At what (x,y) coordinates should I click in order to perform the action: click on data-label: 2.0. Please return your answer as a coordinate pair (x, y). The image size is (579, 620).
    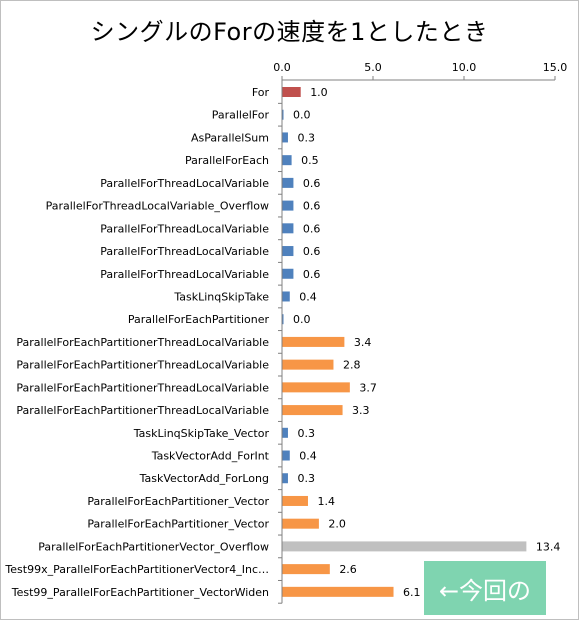
    Looking at the image, I should click on (337, 524).